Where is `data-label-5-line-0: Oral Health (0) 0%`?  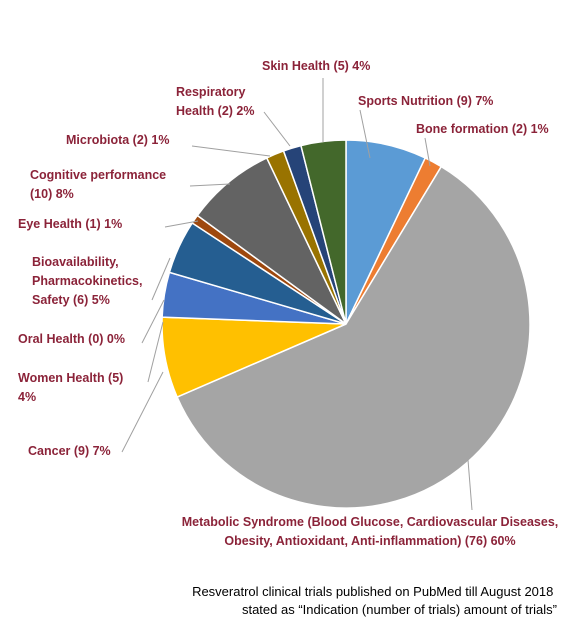 data-label-5-line-0: Oral Health (0) 0% is located at coordinates (71, 339).